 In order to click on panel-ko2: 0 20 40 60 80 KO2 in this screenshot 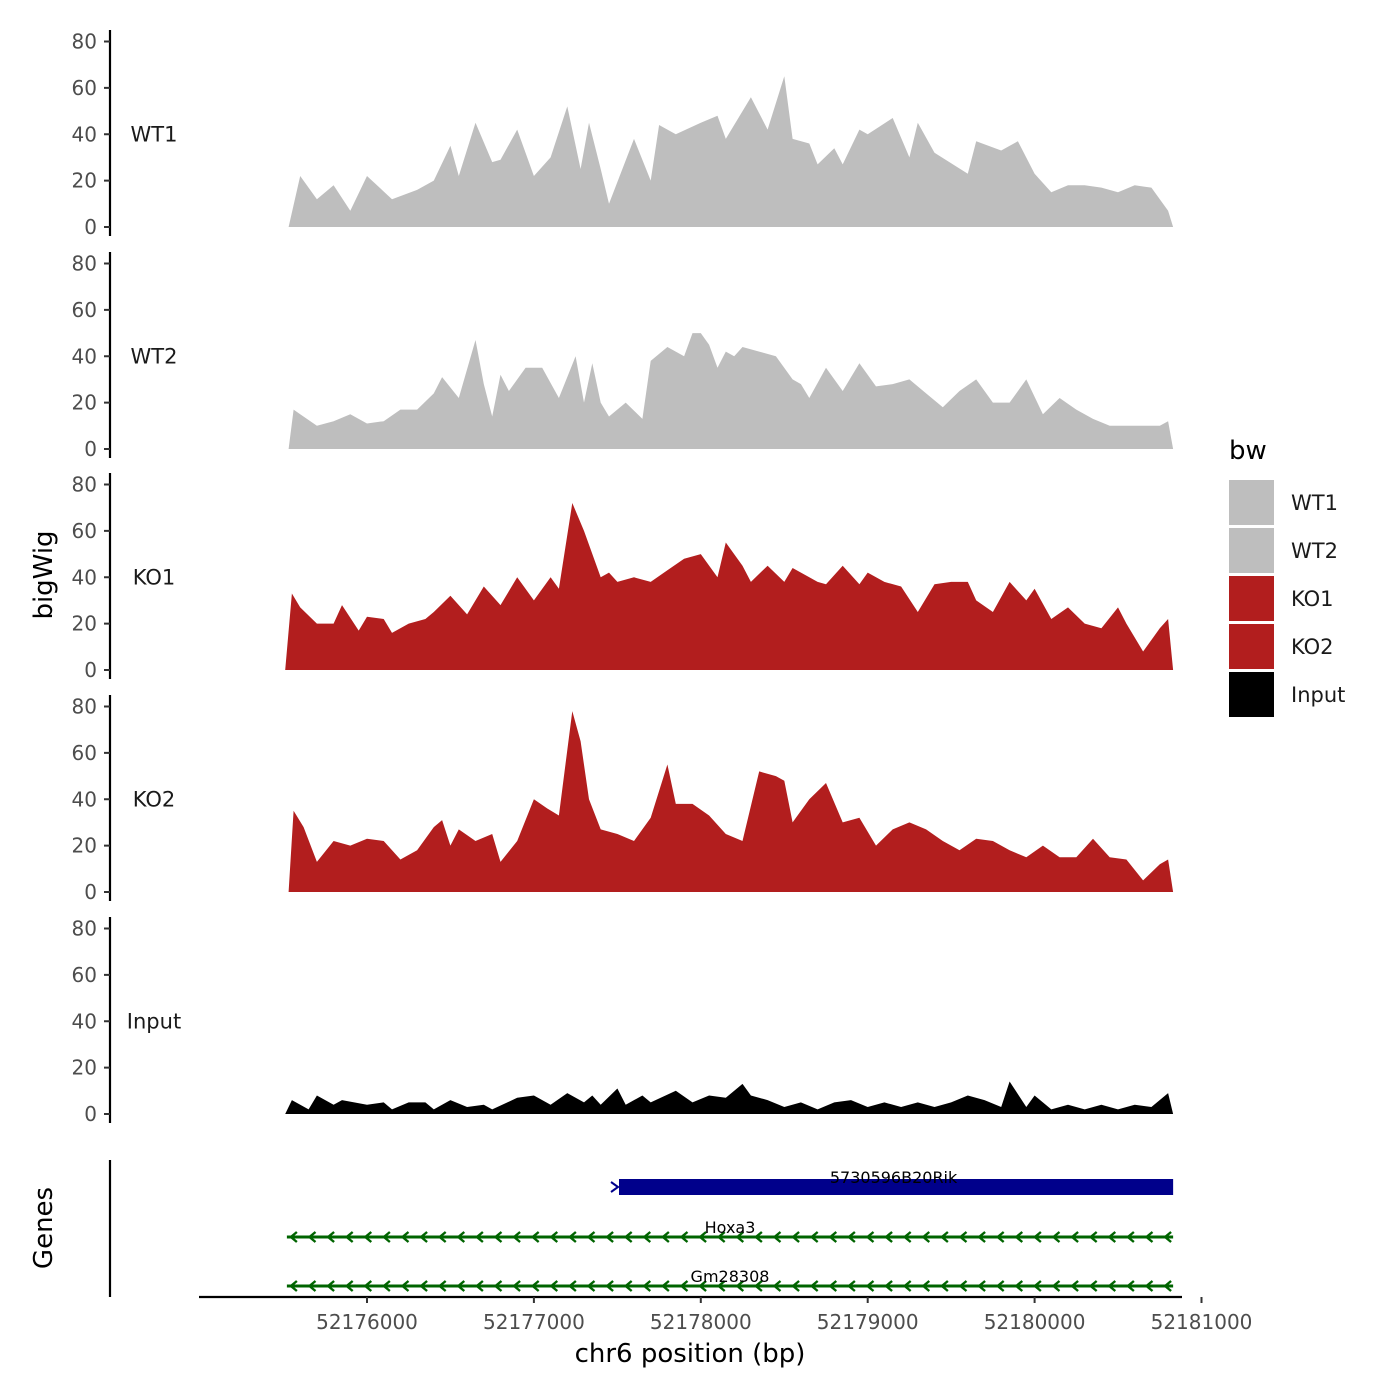, I will do `click(623, 799)`.